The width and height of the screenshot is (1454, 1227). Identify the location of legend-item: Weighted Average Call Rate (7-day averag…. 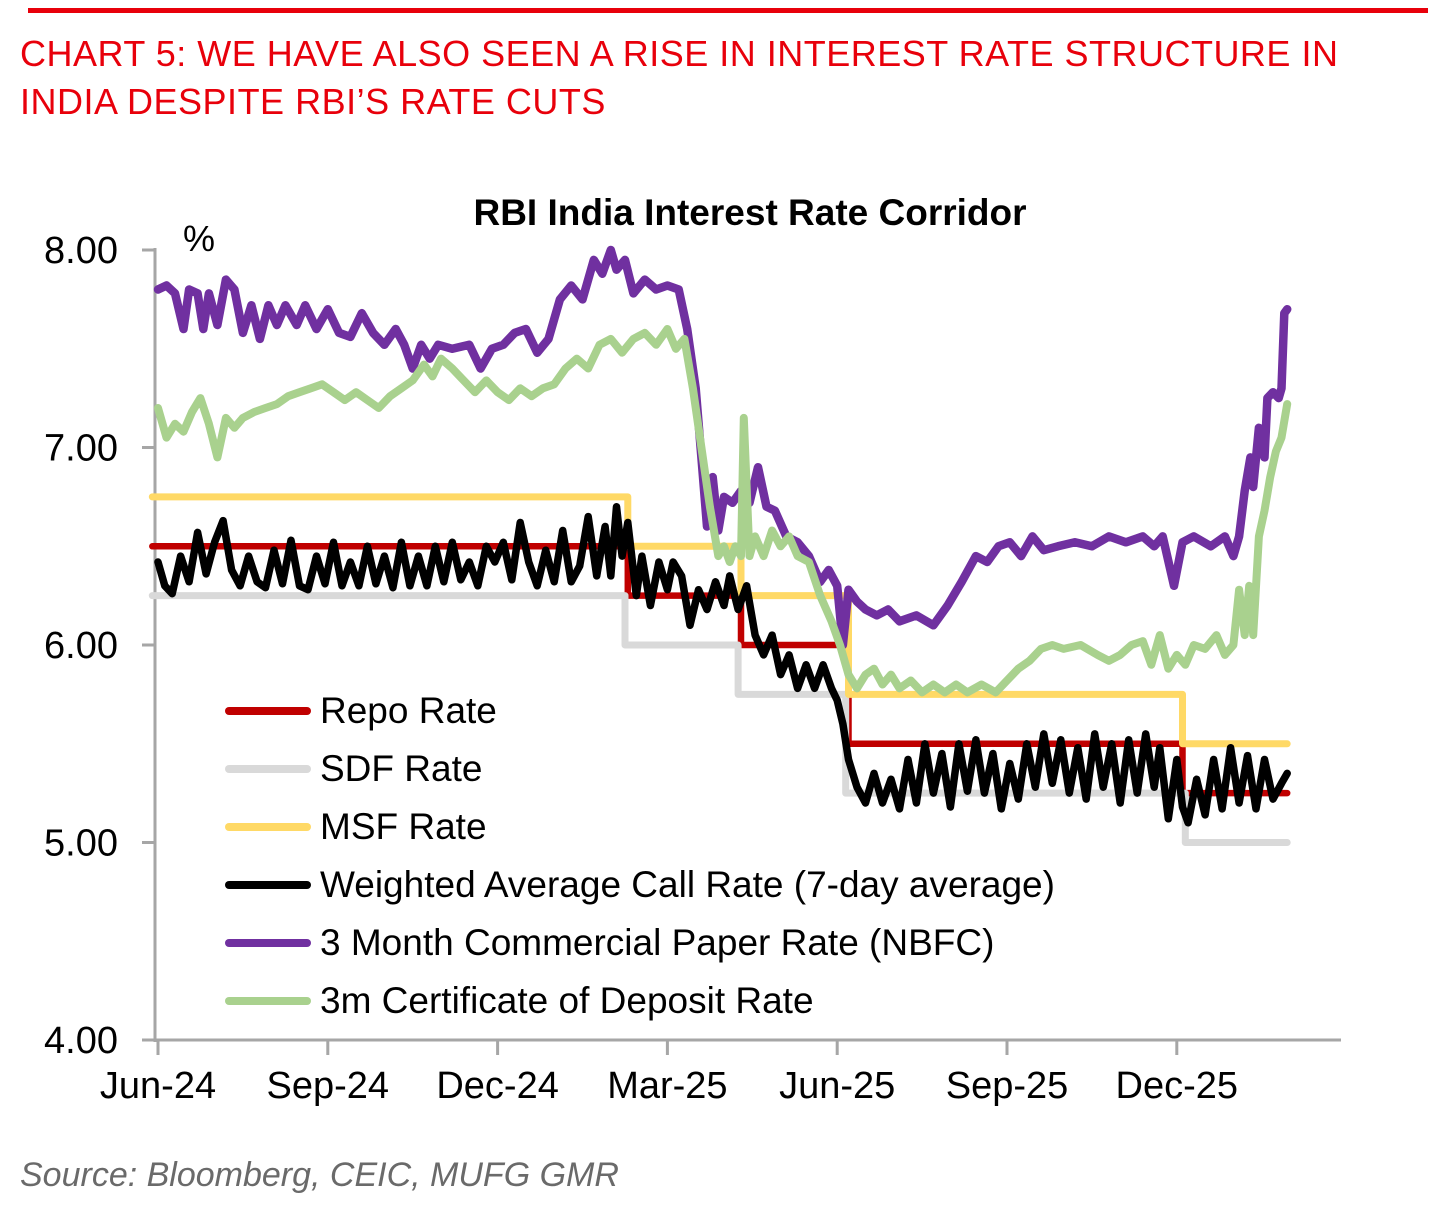
(640, 885).